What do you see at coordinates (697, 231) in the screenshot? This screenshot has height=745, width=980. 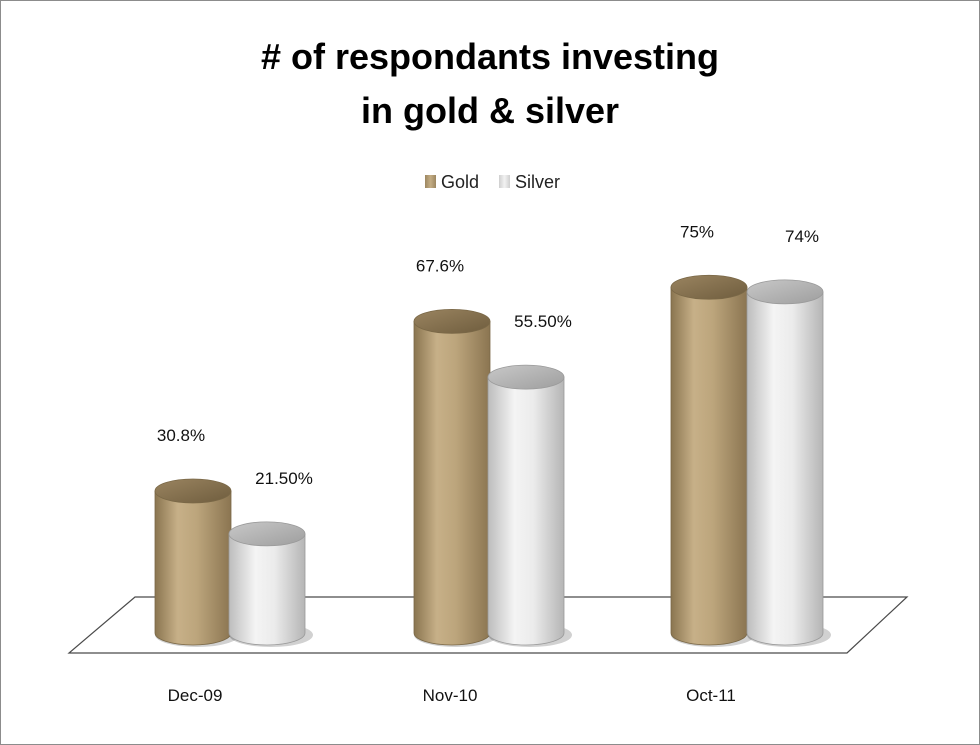 I see `data-label-gold-oct-11: 75%` at bounding box center [697, 231].